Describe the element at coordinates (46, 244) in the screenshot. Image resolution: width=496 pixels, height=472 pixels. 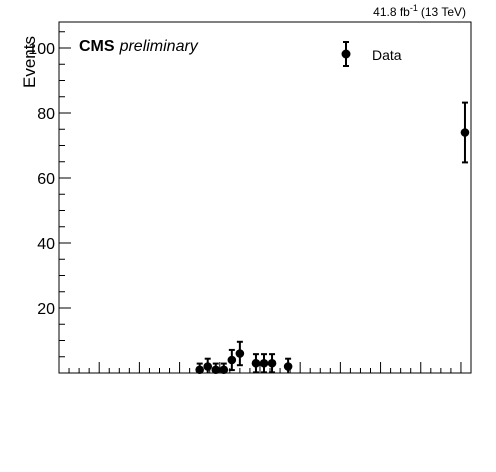
I see `y-tick-label: 40` at that location.